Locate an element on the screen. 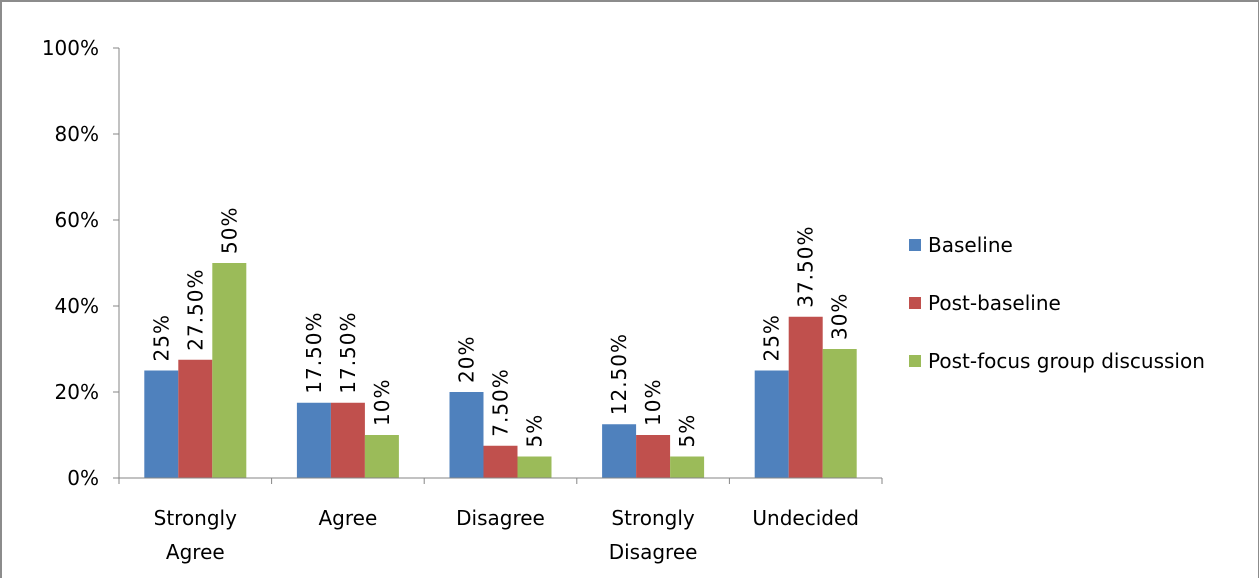 This screenshot has width=1259, height=580. data-label: 20% is located at coordinates (467, 359).